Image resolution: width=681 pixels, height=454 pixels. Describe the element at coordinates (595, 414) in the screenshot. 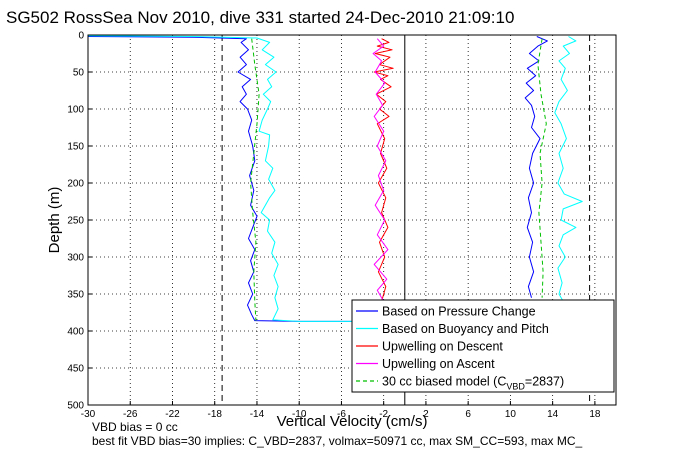

I see `x-tick-label: 18` at that location.